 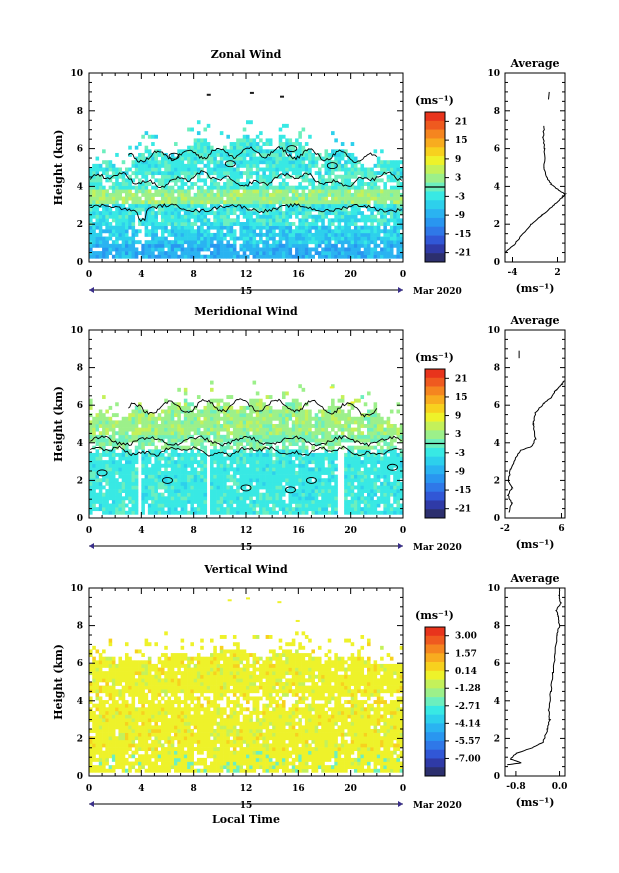 I want to click on y-axis-label: Height (km), so click(x=58, y=168).